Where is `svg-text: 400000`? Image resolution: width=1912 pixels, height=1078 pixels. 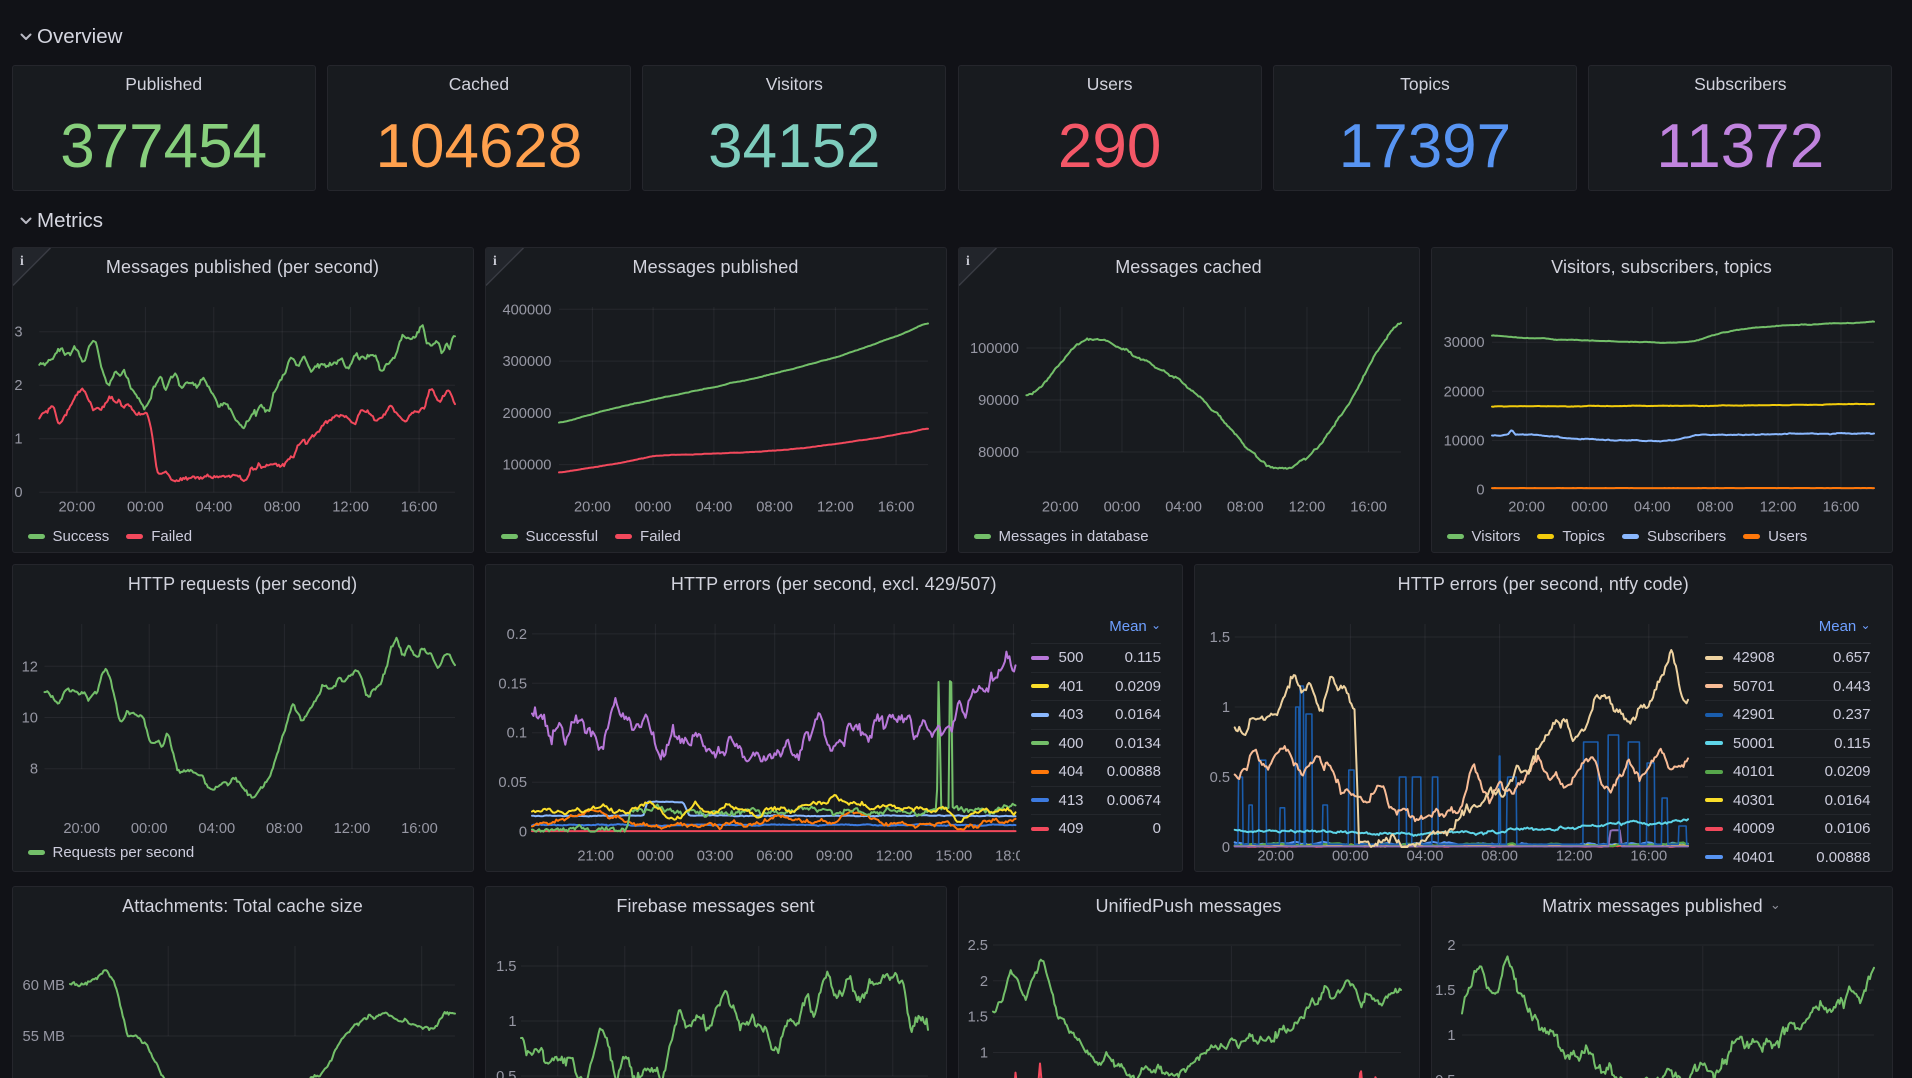
svg-text: 400000 is located at coordinates (526, 310).